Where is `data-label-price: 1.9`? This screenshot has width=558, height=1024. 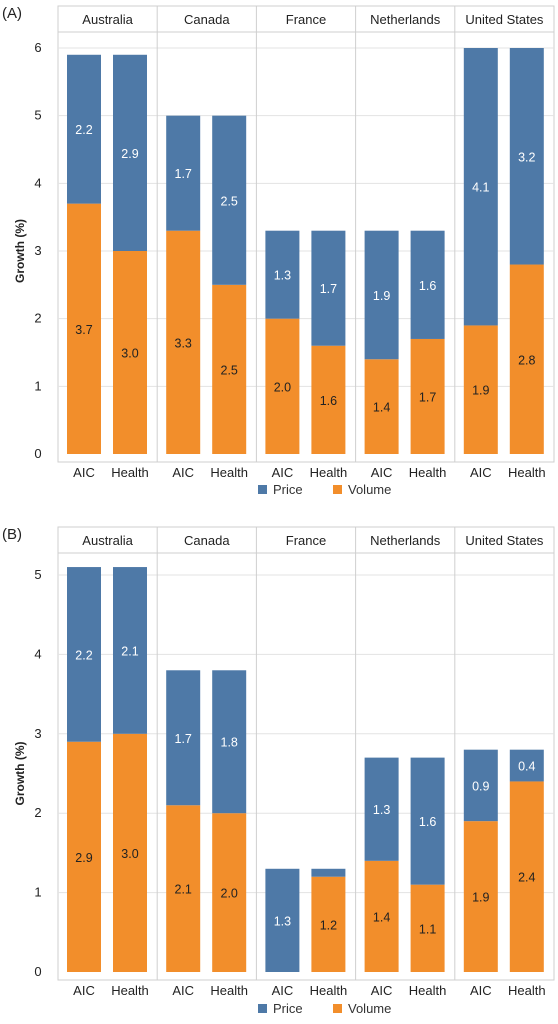 data-label-price: 1.9 is located at coordinates (381, 296).